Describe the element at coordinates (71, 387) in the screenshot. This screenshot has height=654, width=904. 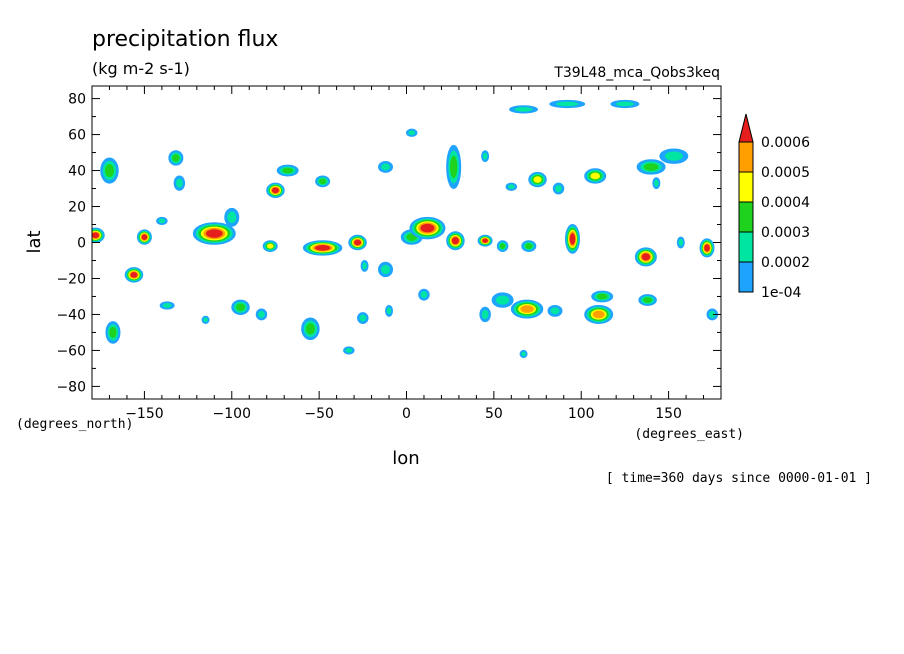
I see `y-tick-label: −80` at that location.